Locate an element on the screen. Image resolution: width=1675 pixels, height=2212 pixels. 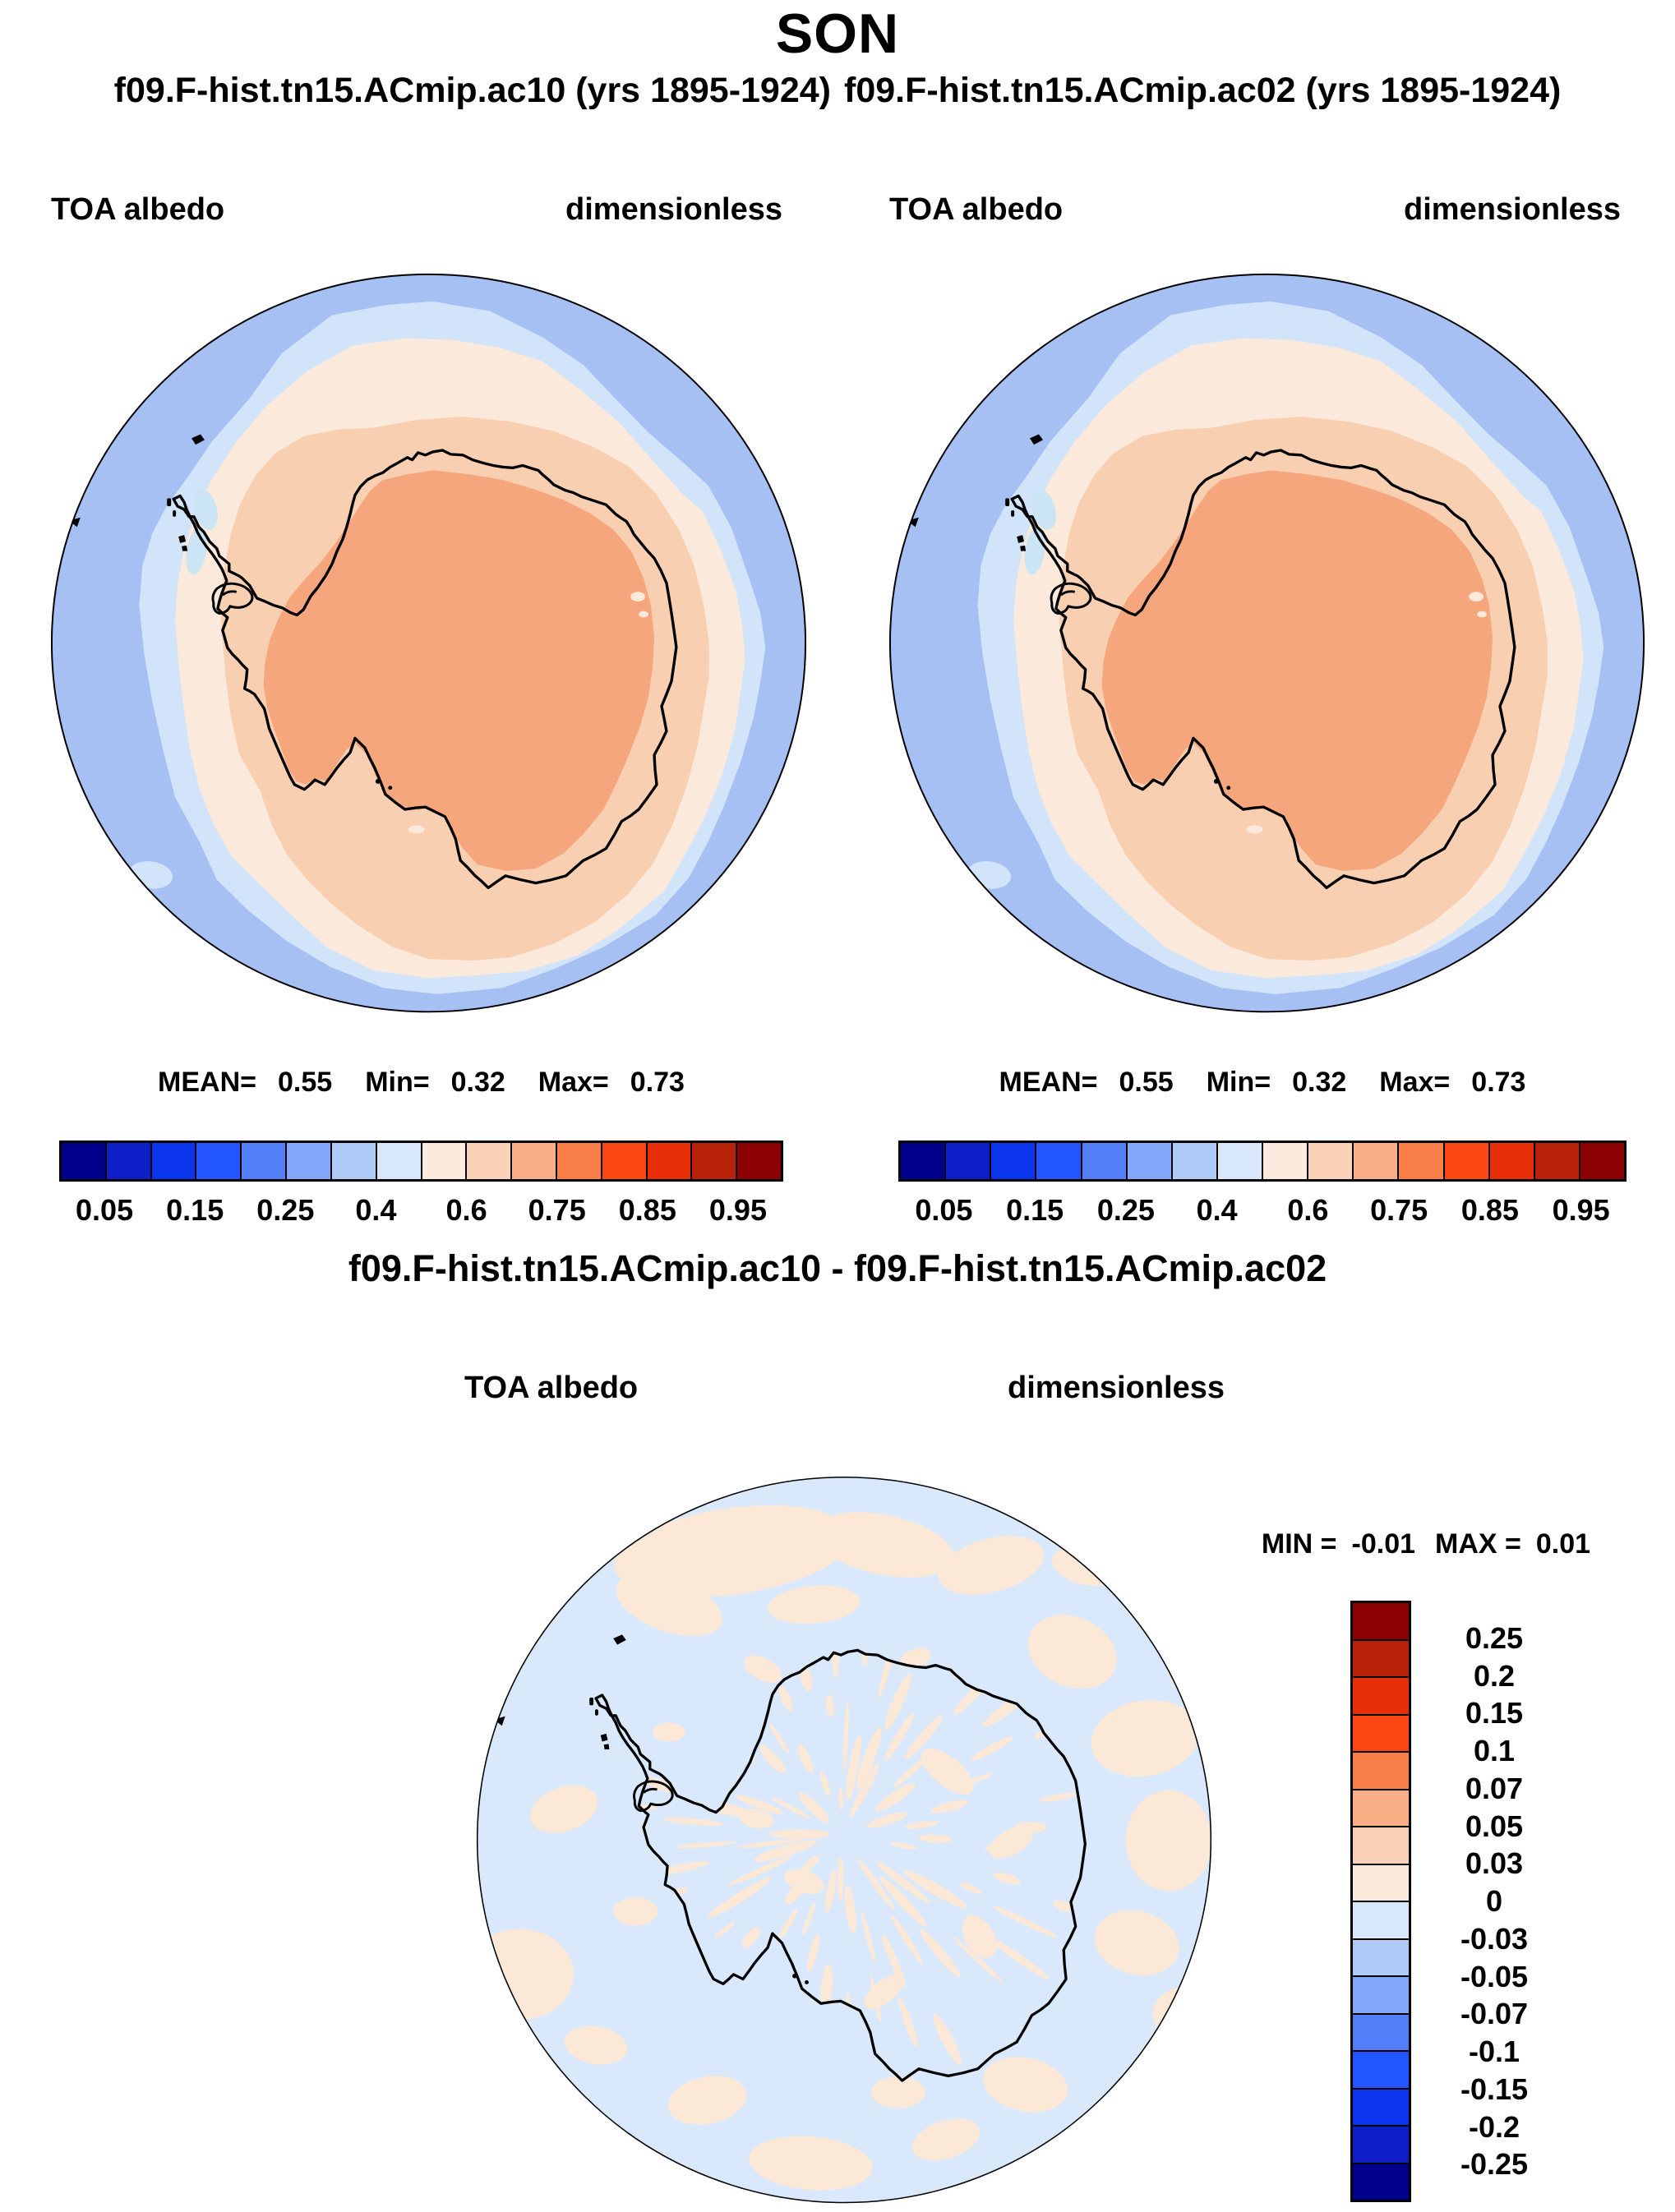
tick-label: -0.03 is located at coordinates (1494, 1938).